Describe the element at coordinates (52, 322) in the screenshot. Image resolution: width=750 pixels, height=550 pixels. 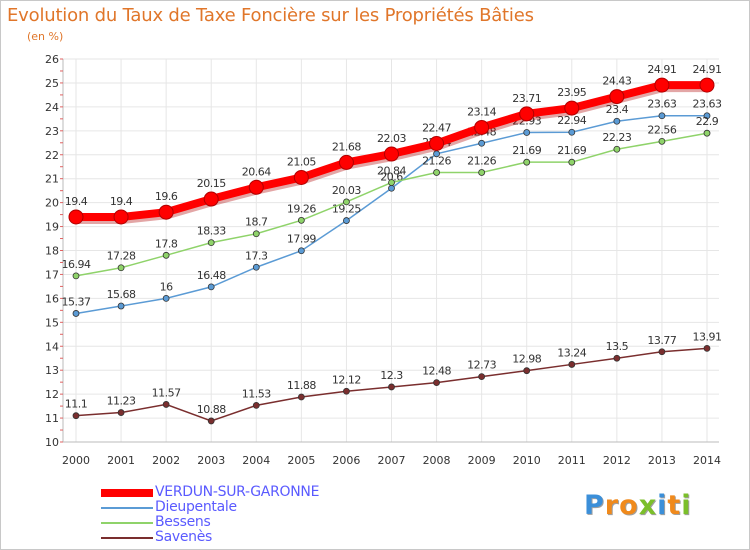
I see `y-tick-label: 15` at that location.